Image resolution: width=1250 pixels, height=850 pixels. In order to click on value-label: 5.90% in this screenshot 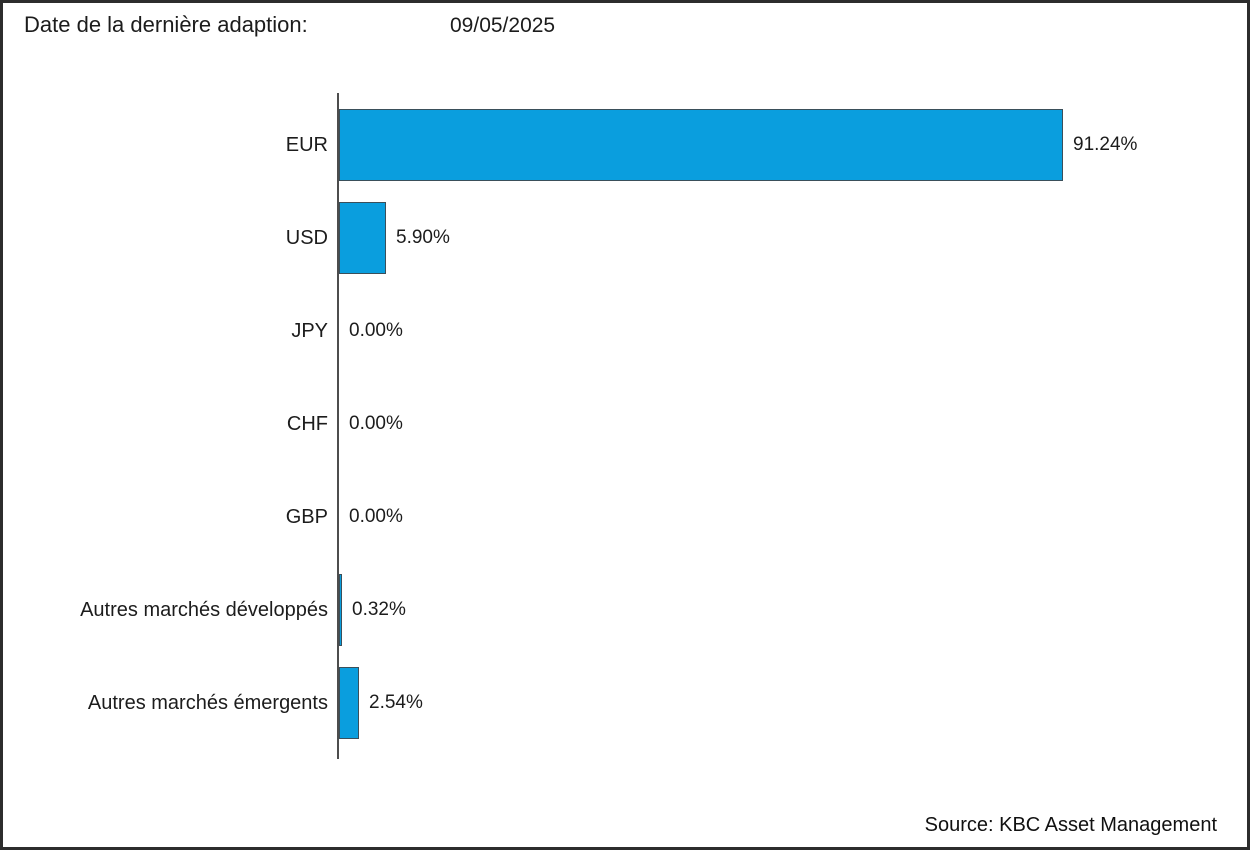, I will do `click(423, 237)`.